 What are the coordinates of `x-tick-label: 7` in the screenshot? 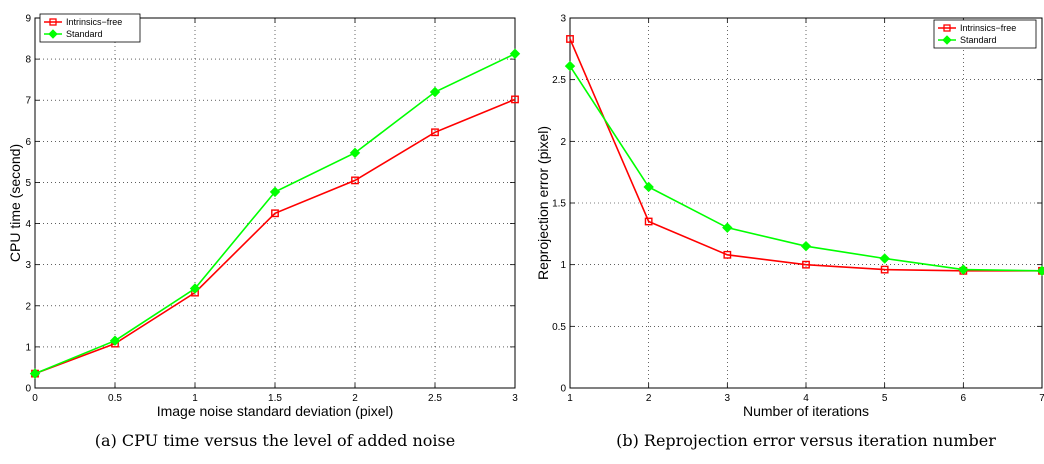 It's located at (1041, 398).